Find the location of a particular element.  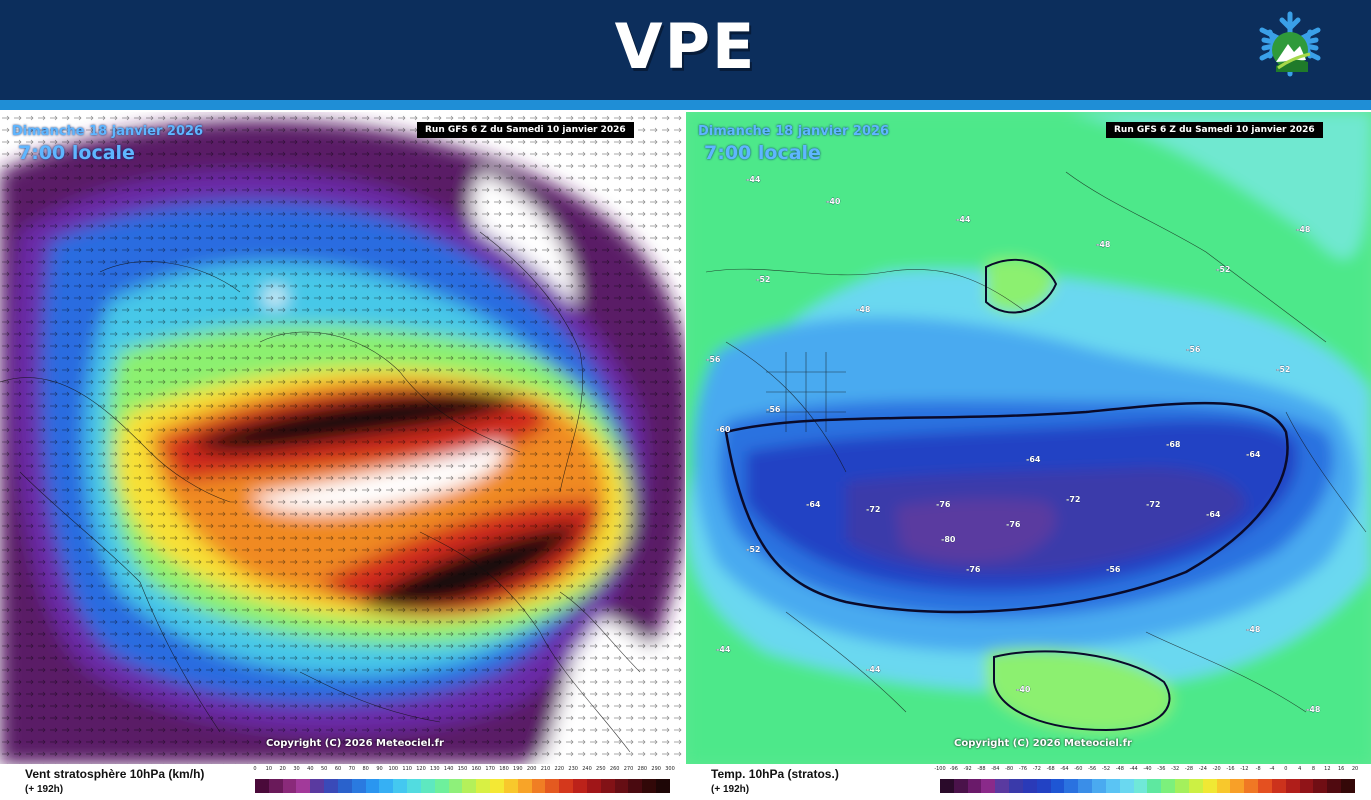

legend-tick-label: -100 is located at coordinates (940, 769).